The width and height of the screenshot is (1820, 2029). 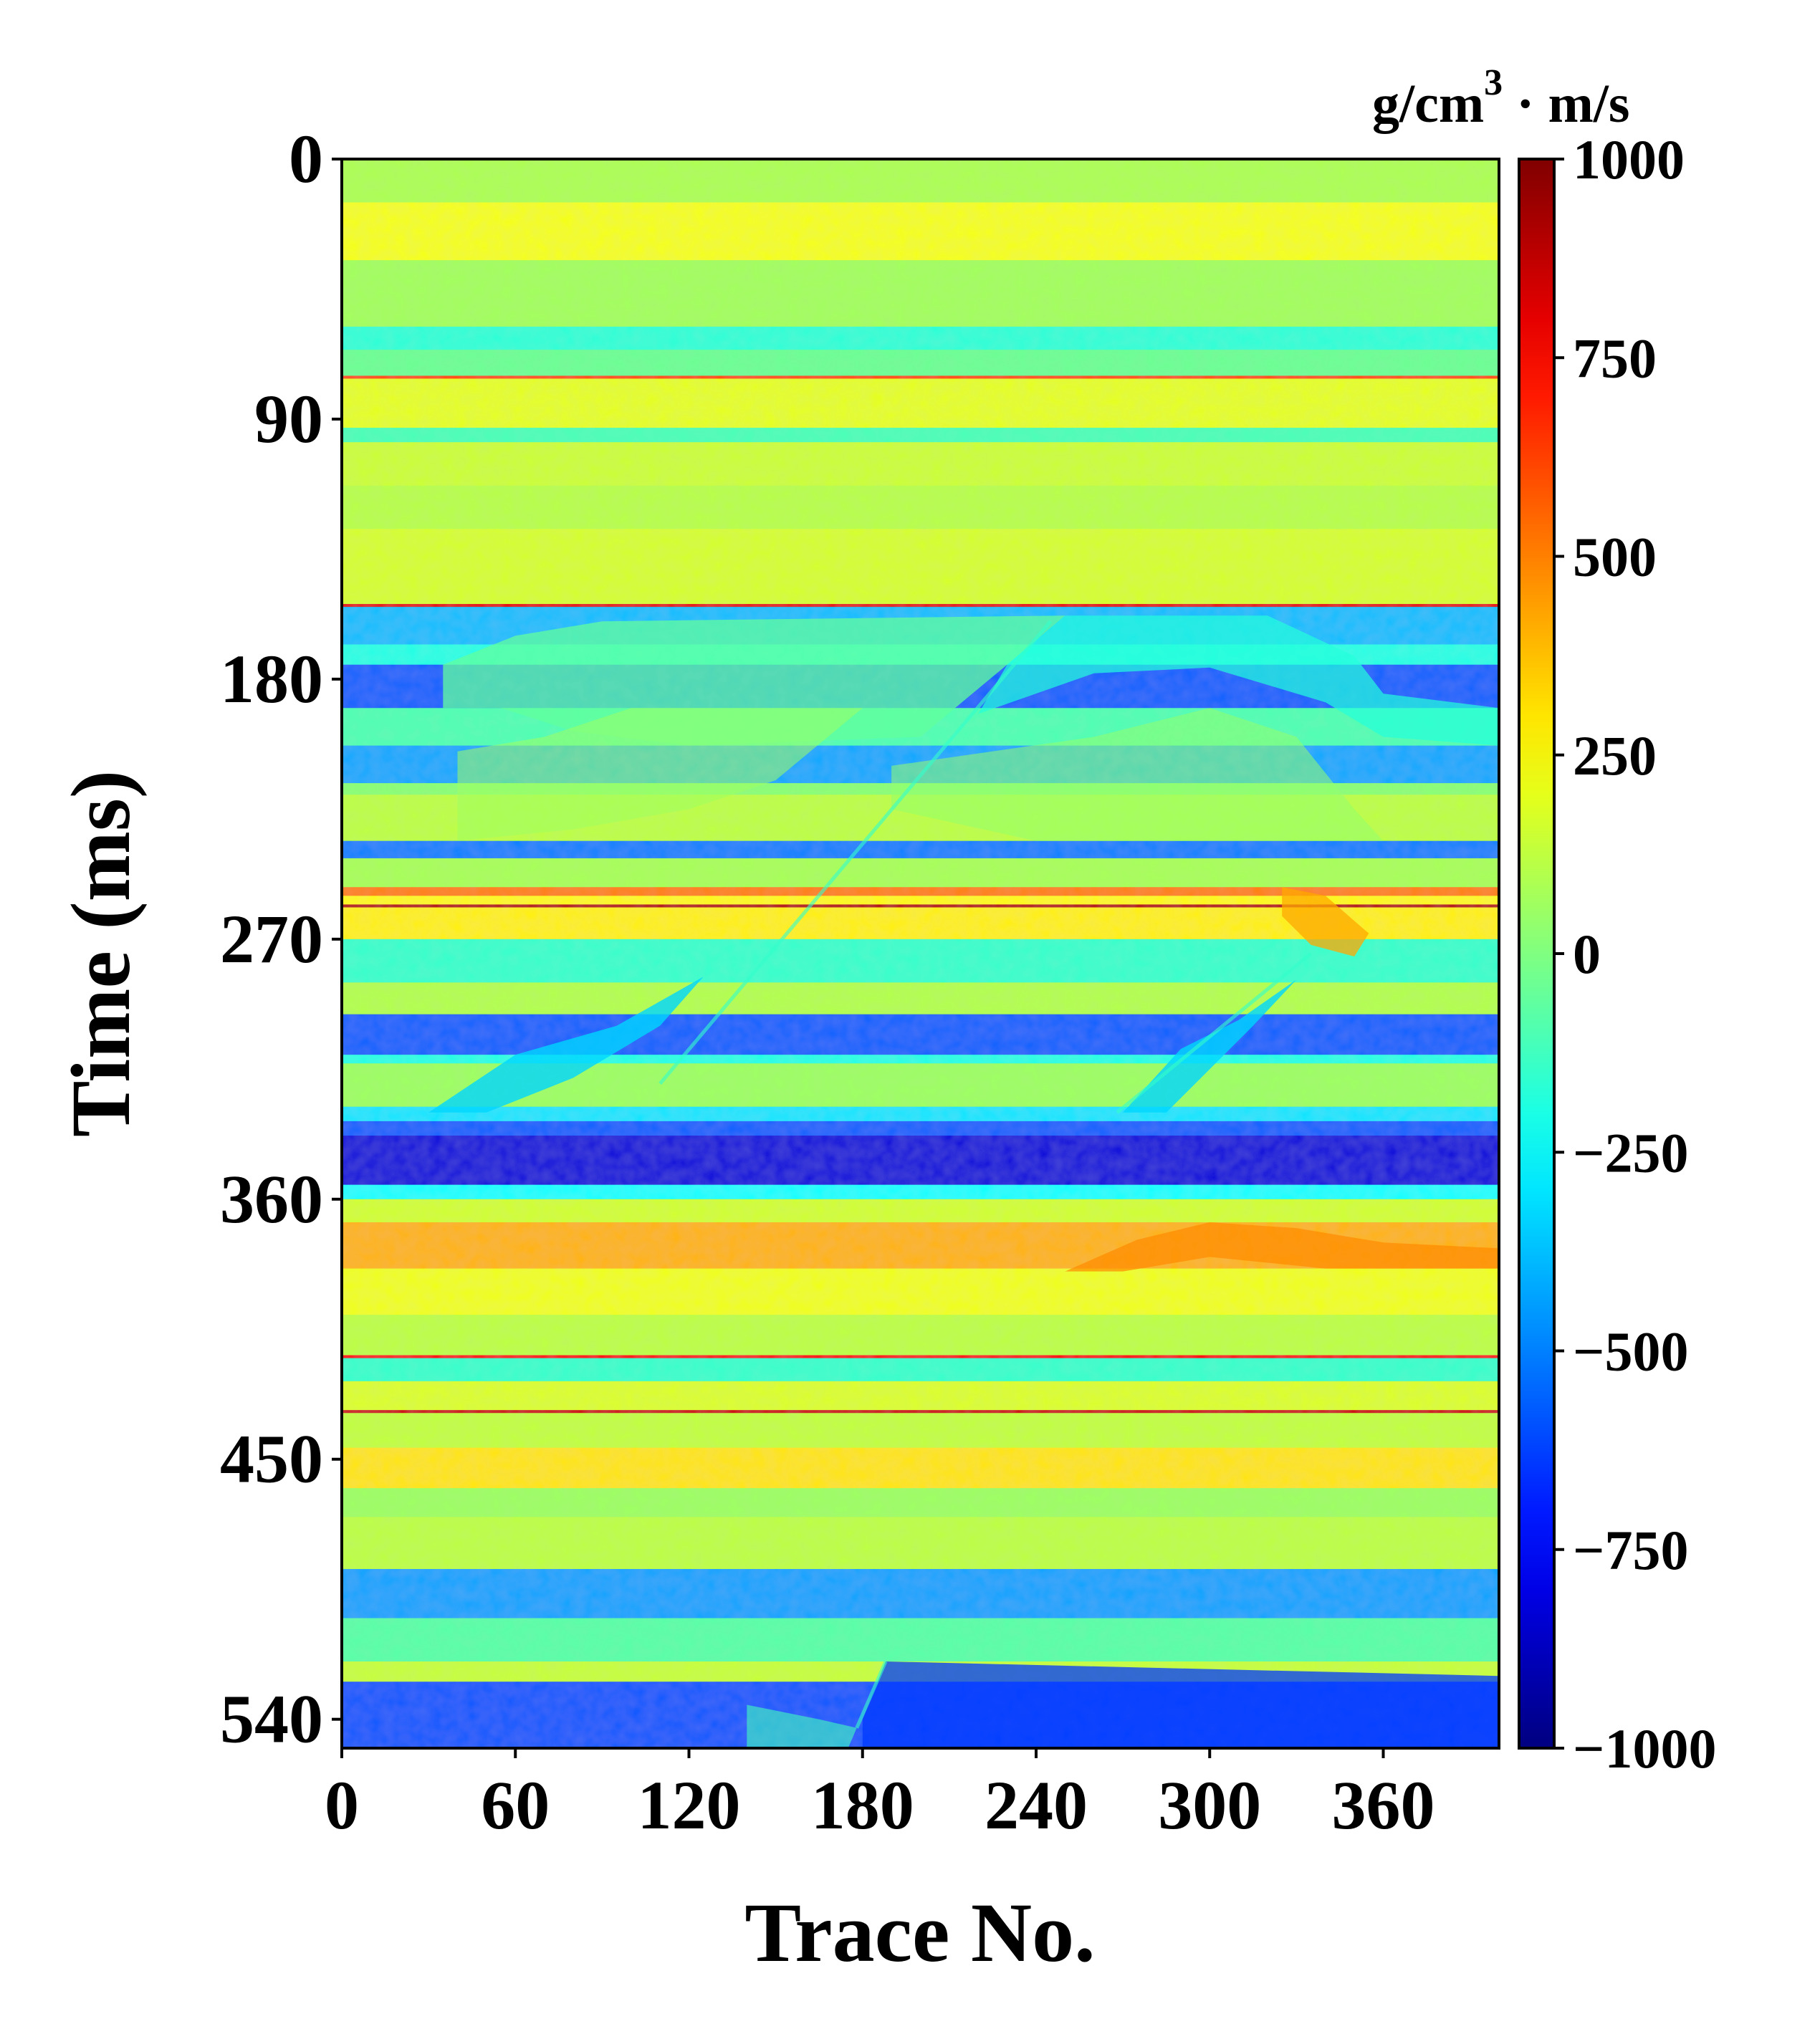 What do you see at coordinates (1630, 1351) in the screenshot?
I see `colorbar-tick-label: −500` at bounding box center [1630, 1351].